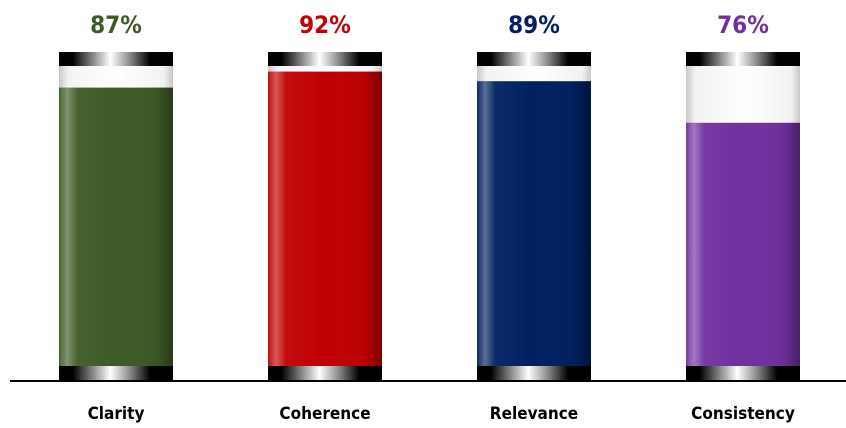 This screenshot has height=428, width=846. What do you see at coordinates (743, 414) in the screenshot?
I see `category-label-consistency: Consistency` at bounding box center [743, 414].